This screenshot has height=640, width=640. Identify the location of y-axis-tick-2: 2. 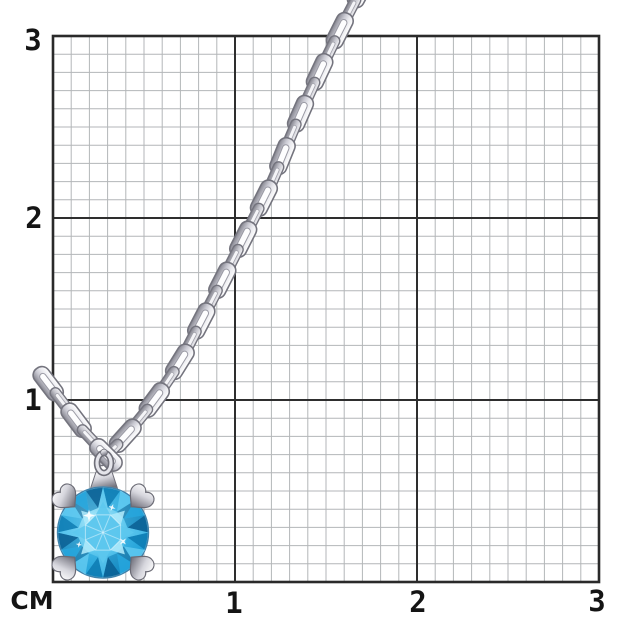
(33, 218).